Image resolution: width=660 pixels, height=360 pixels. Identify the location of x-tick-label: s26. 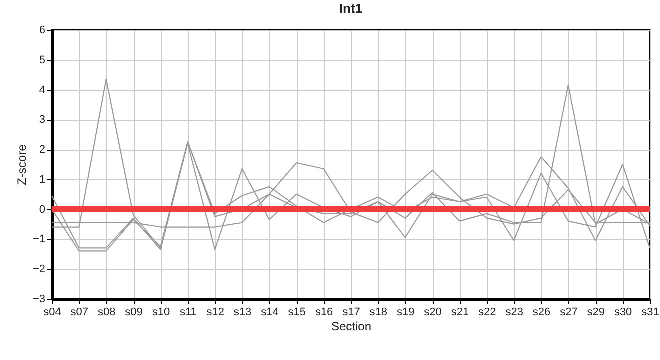
(541, 312).